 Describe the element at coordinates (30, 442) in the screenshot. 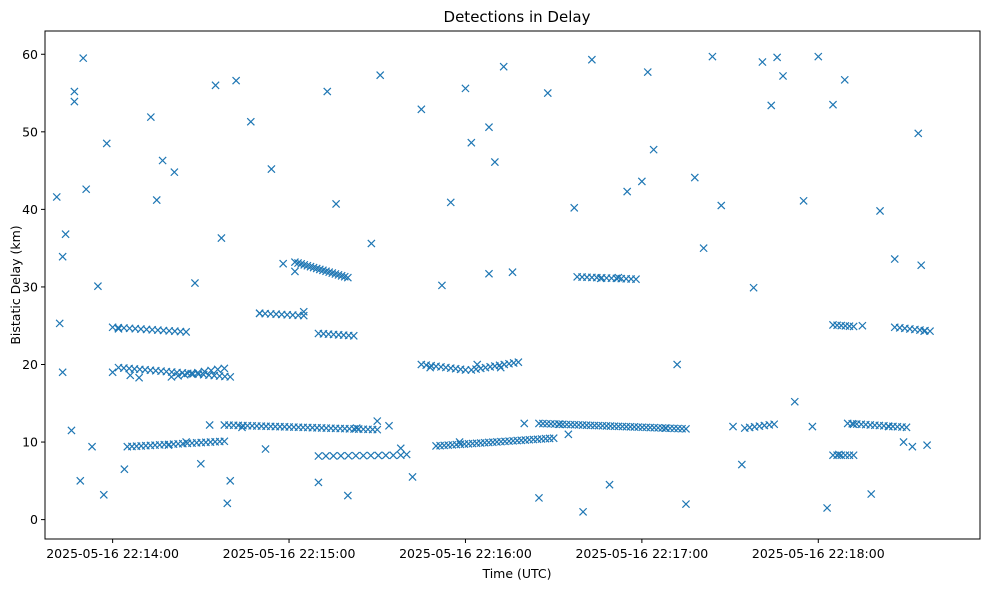

I see `y-tick-label: 10` at that location.